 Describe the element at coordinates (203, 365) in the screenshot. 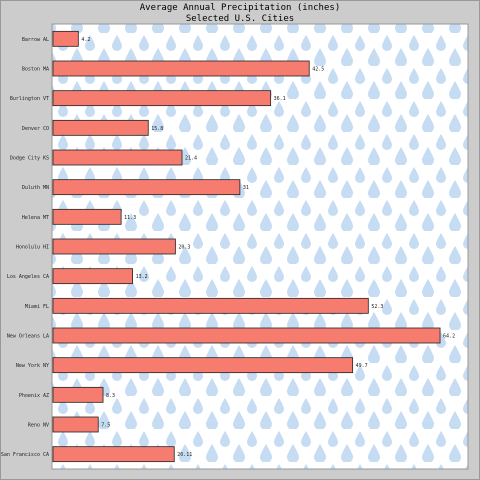

I see `bar-new-york-ny` at that location.